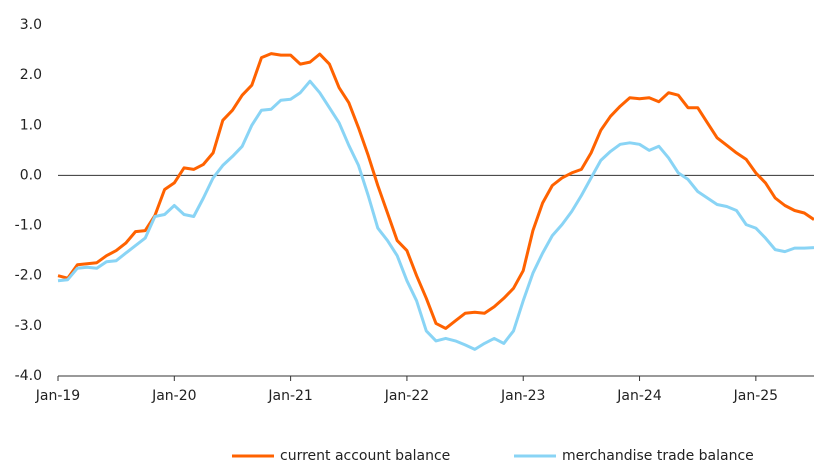 The width and height of the screenshot is (814, 462). What do you see at coordinates (406, 396) in the screenshot?
I see `x-tick-label: Jan-22` at bounding box center [406, 396].